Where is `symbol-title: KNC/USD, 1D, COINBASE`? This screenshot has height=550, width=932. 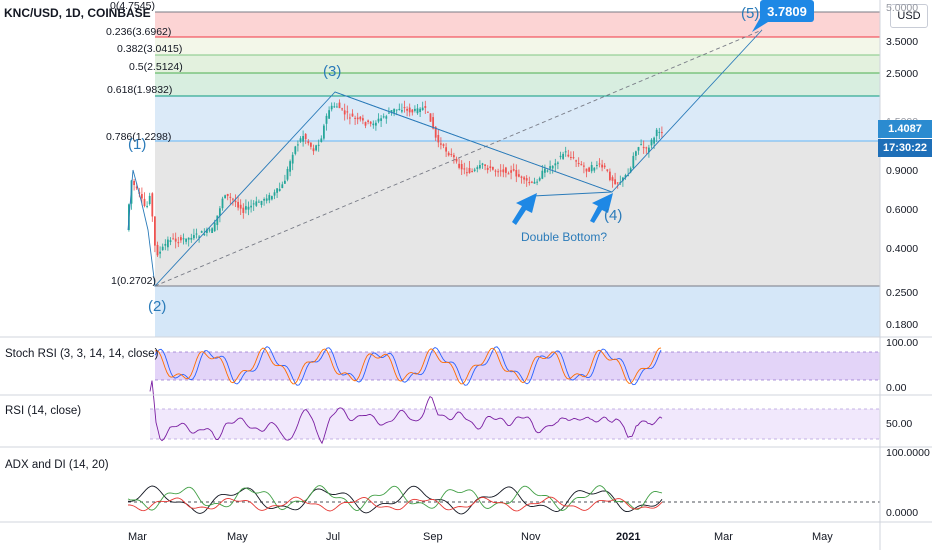
symbol-title: KNC/USD, 1D, COINBASE is located at coordinates (77, 13).